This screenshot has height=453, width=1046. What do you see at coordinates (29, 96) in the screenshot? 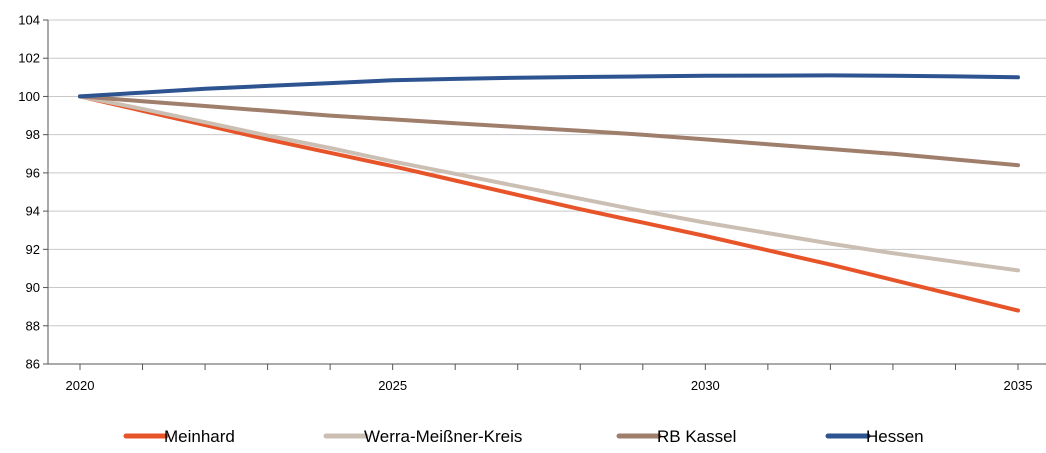
I see `y-tick-label: 100` at bounding box center [29, 96].